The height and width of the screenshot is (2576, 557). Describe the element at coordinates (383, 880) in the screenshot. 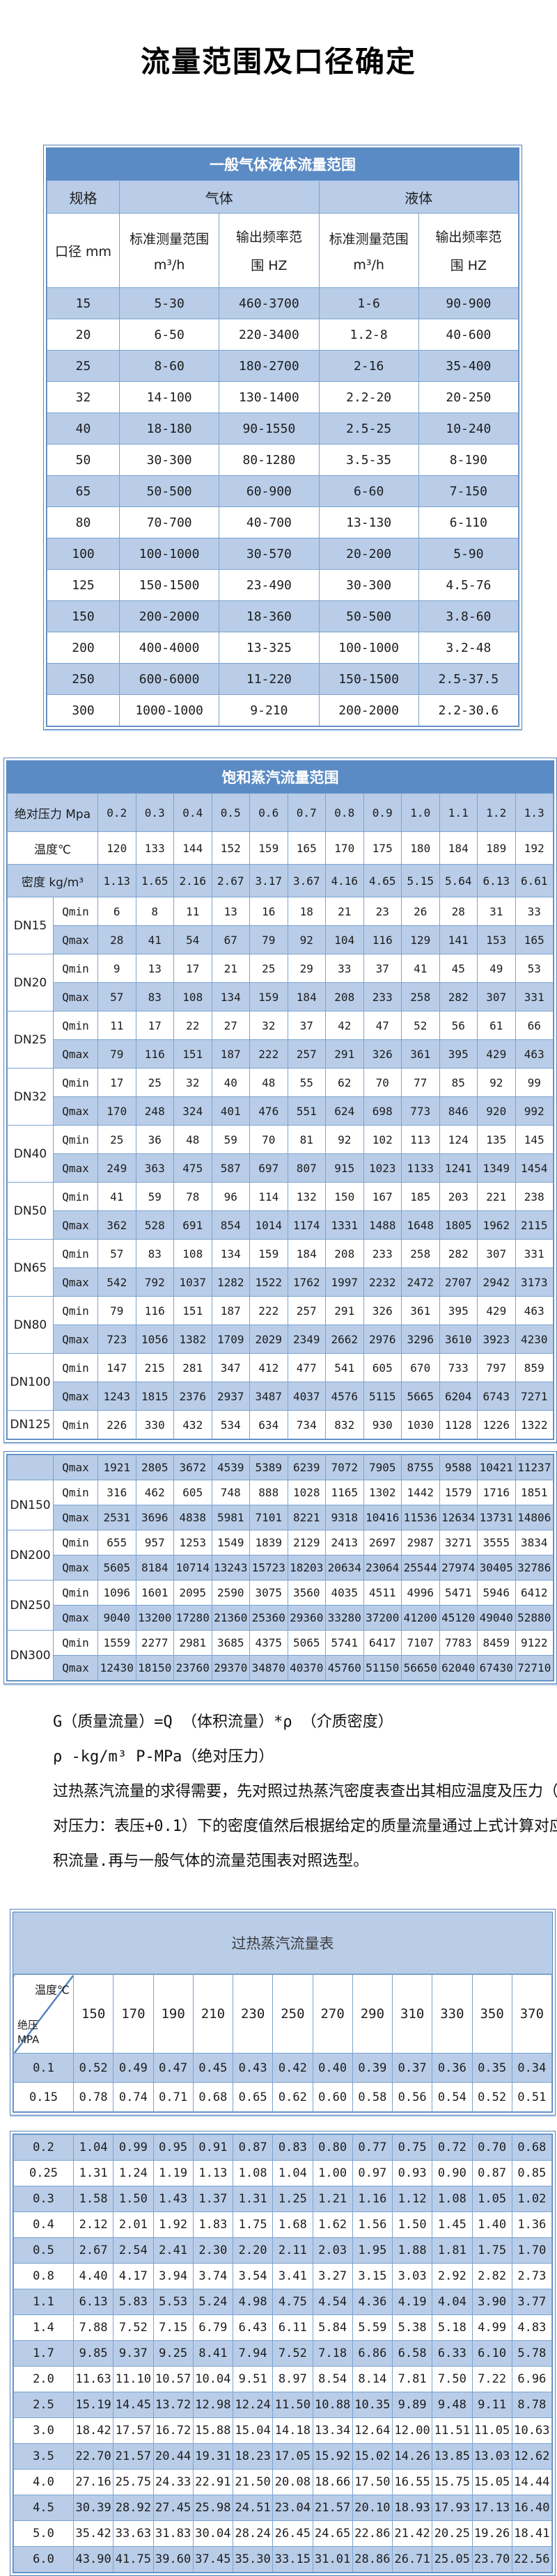

I see `density-cell: 4.65` at that location.